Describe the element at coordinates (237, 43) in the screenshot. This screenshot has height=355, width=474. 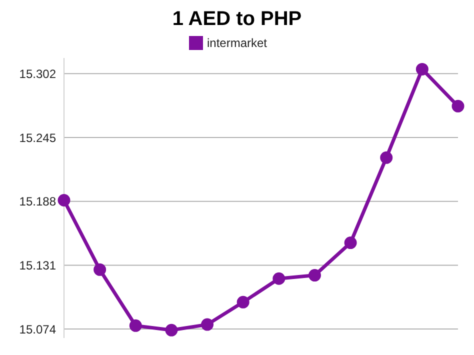
I see `legend-label: intermarket` at that location.